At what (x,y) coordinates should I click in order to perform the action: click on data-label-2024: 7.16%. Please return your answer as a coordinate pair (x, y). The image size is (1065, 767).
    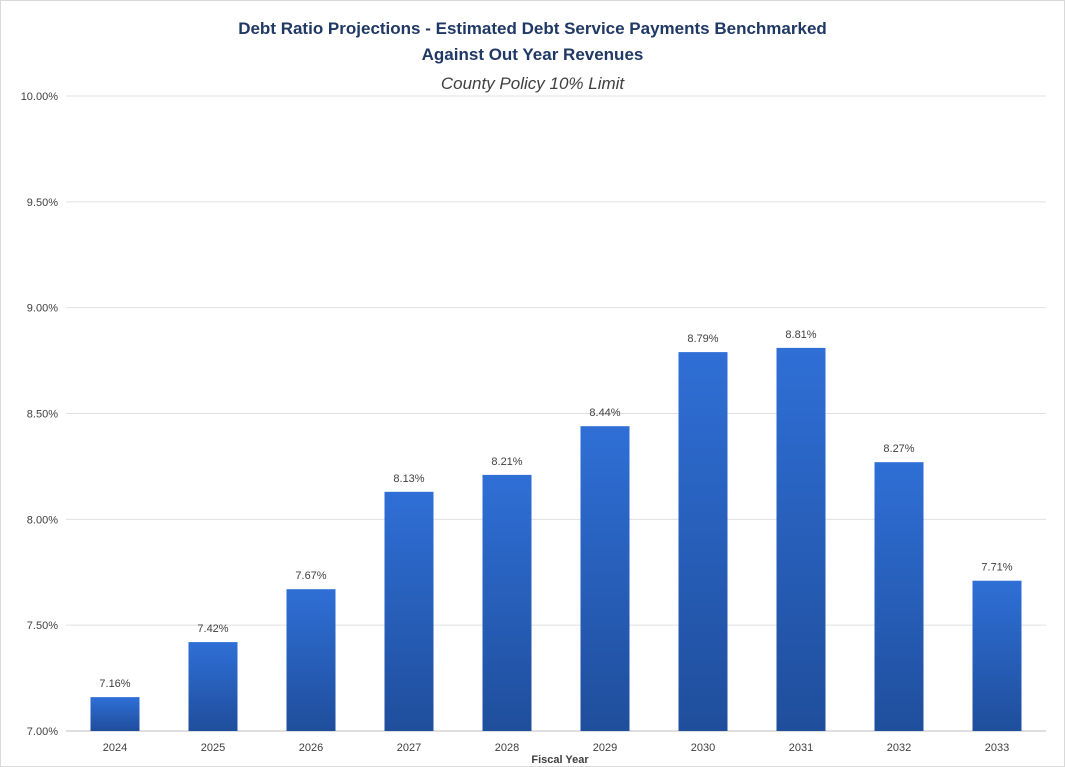
    Looking at the image, I should click on (114, 684).